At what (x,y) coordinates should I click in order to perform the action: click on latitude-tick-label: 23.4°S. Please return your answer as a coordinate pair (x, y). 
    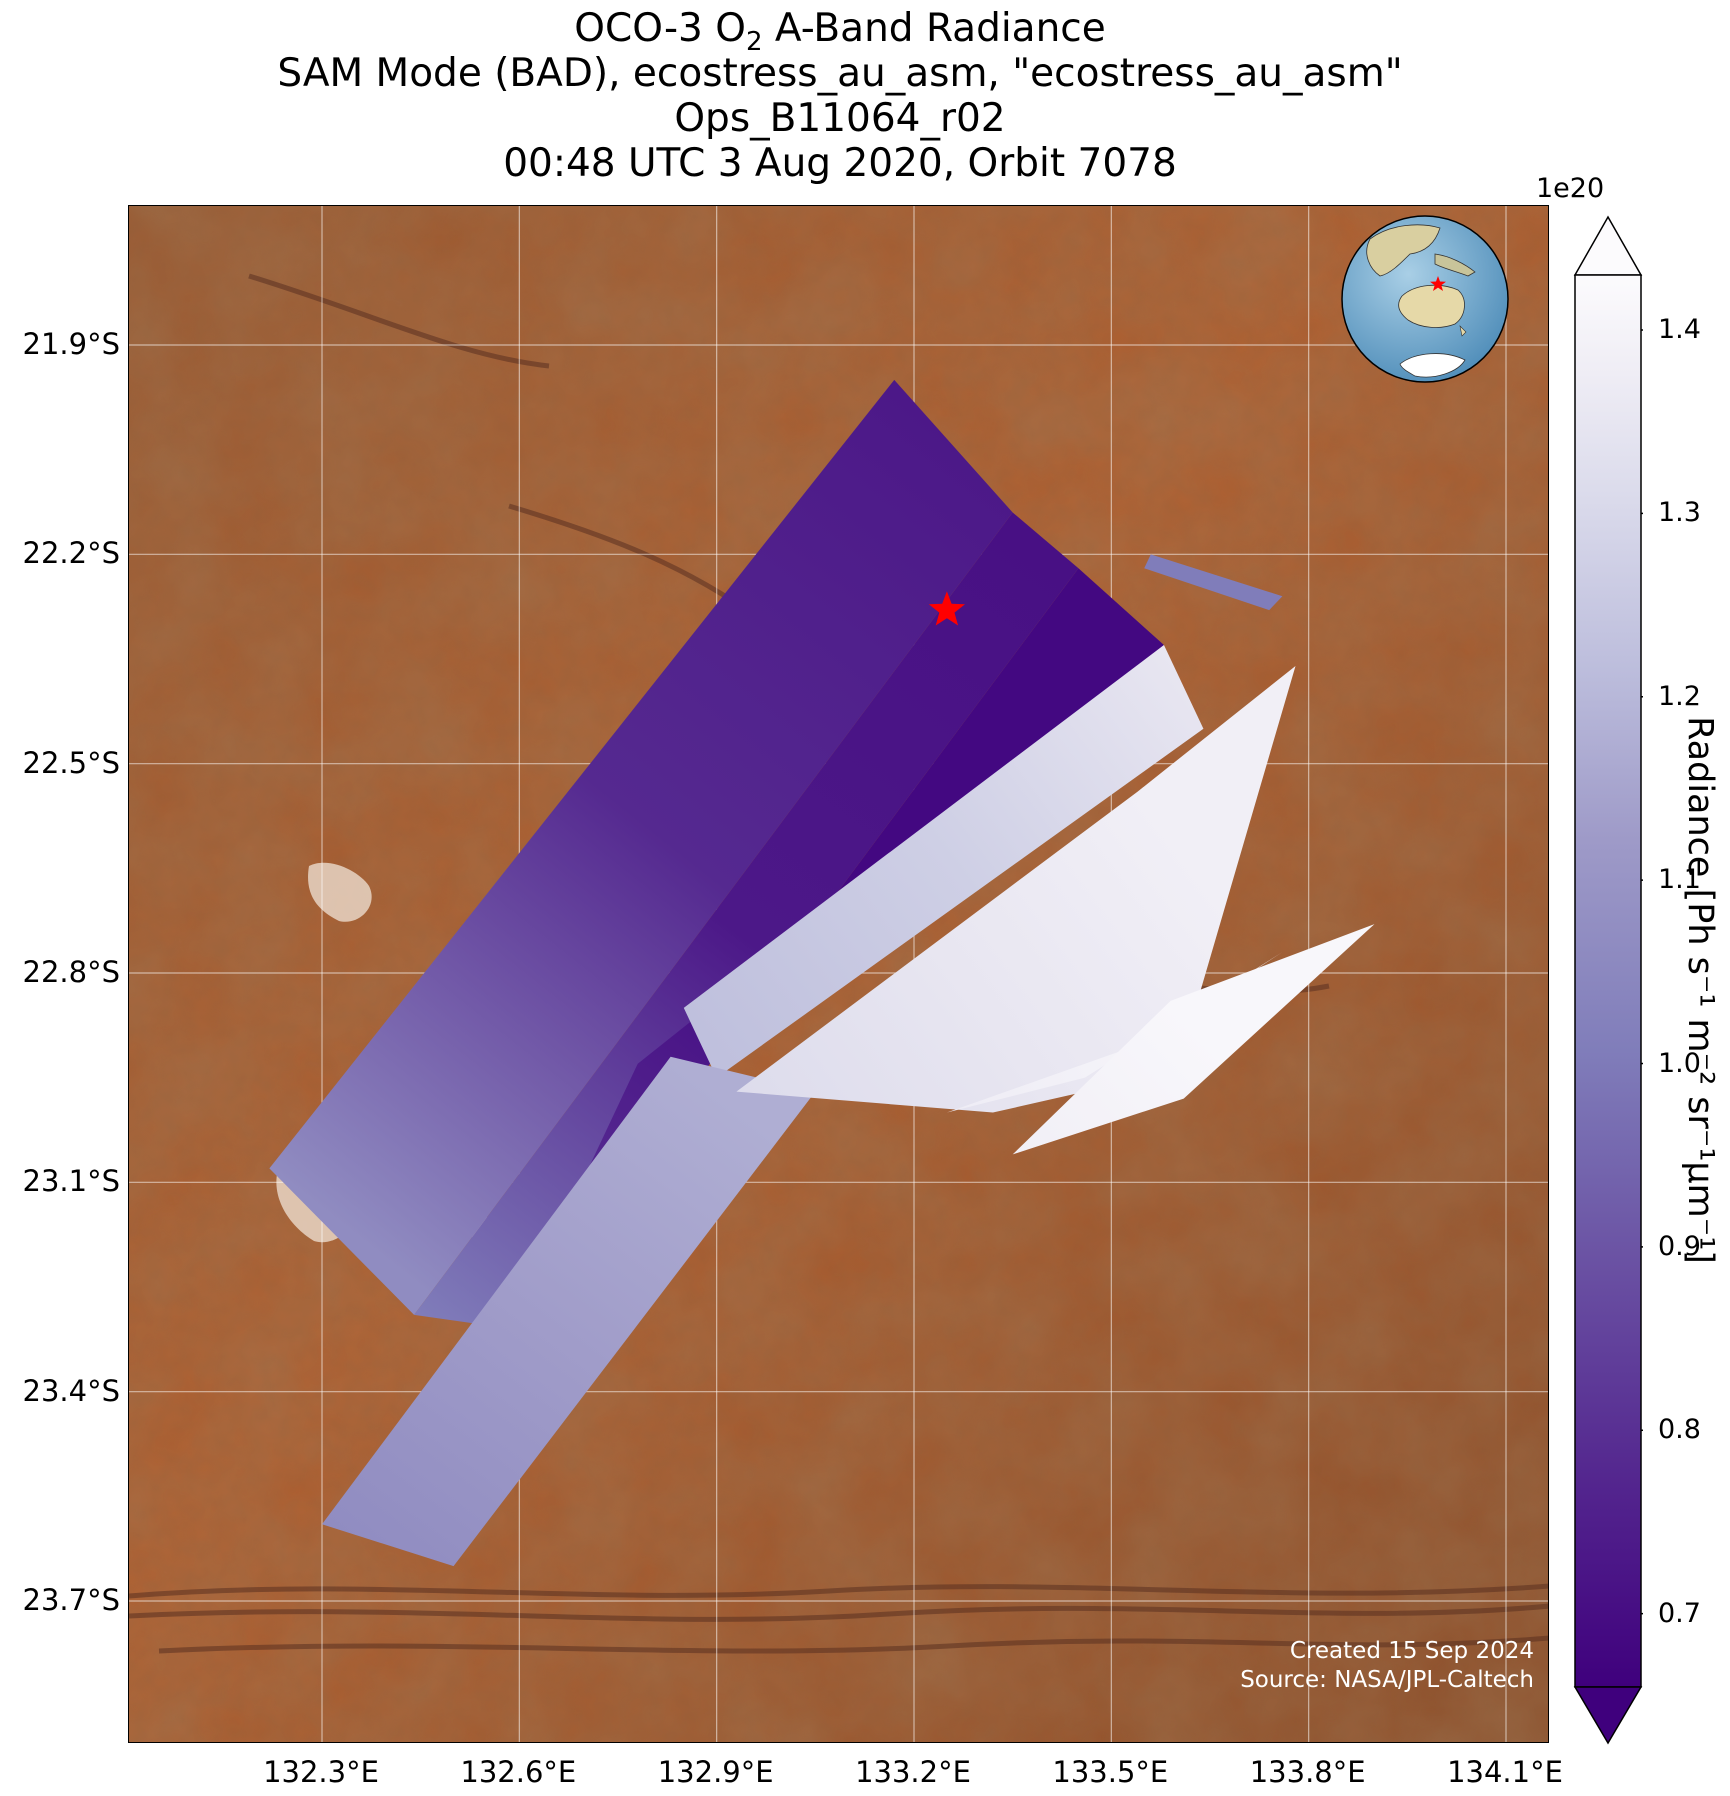
    Looking at the image, I should click on (71, 1390).